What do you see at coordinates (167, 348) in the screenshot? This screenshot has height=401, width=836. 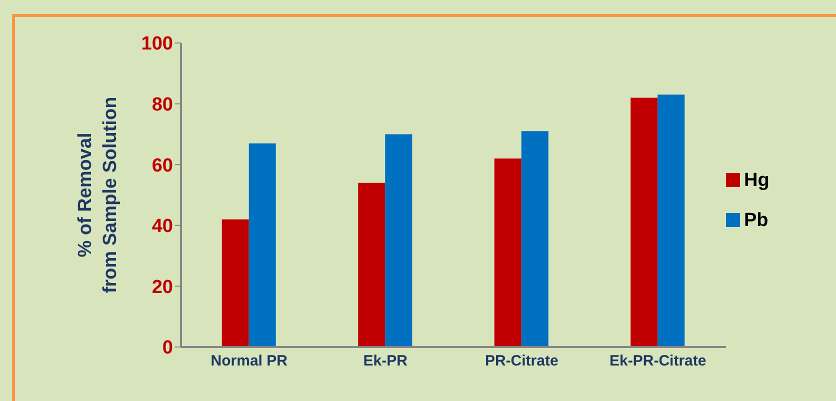 I see `y-tick-label: 0` at bounding box center [167, 348].